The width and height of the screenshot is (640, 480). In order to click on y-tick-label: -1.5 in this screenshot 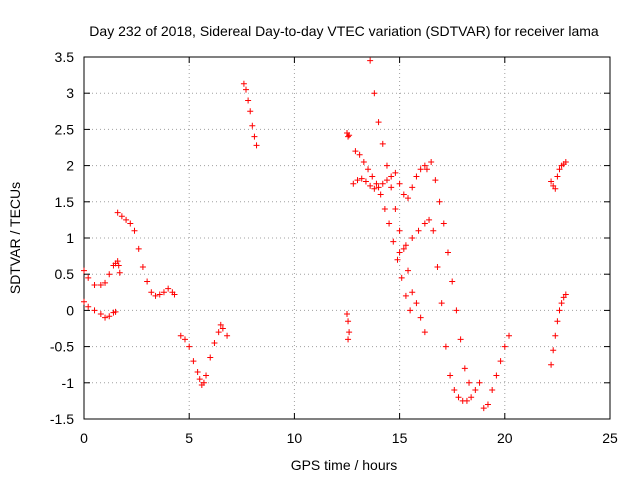, I will do `click(62, 419)`.